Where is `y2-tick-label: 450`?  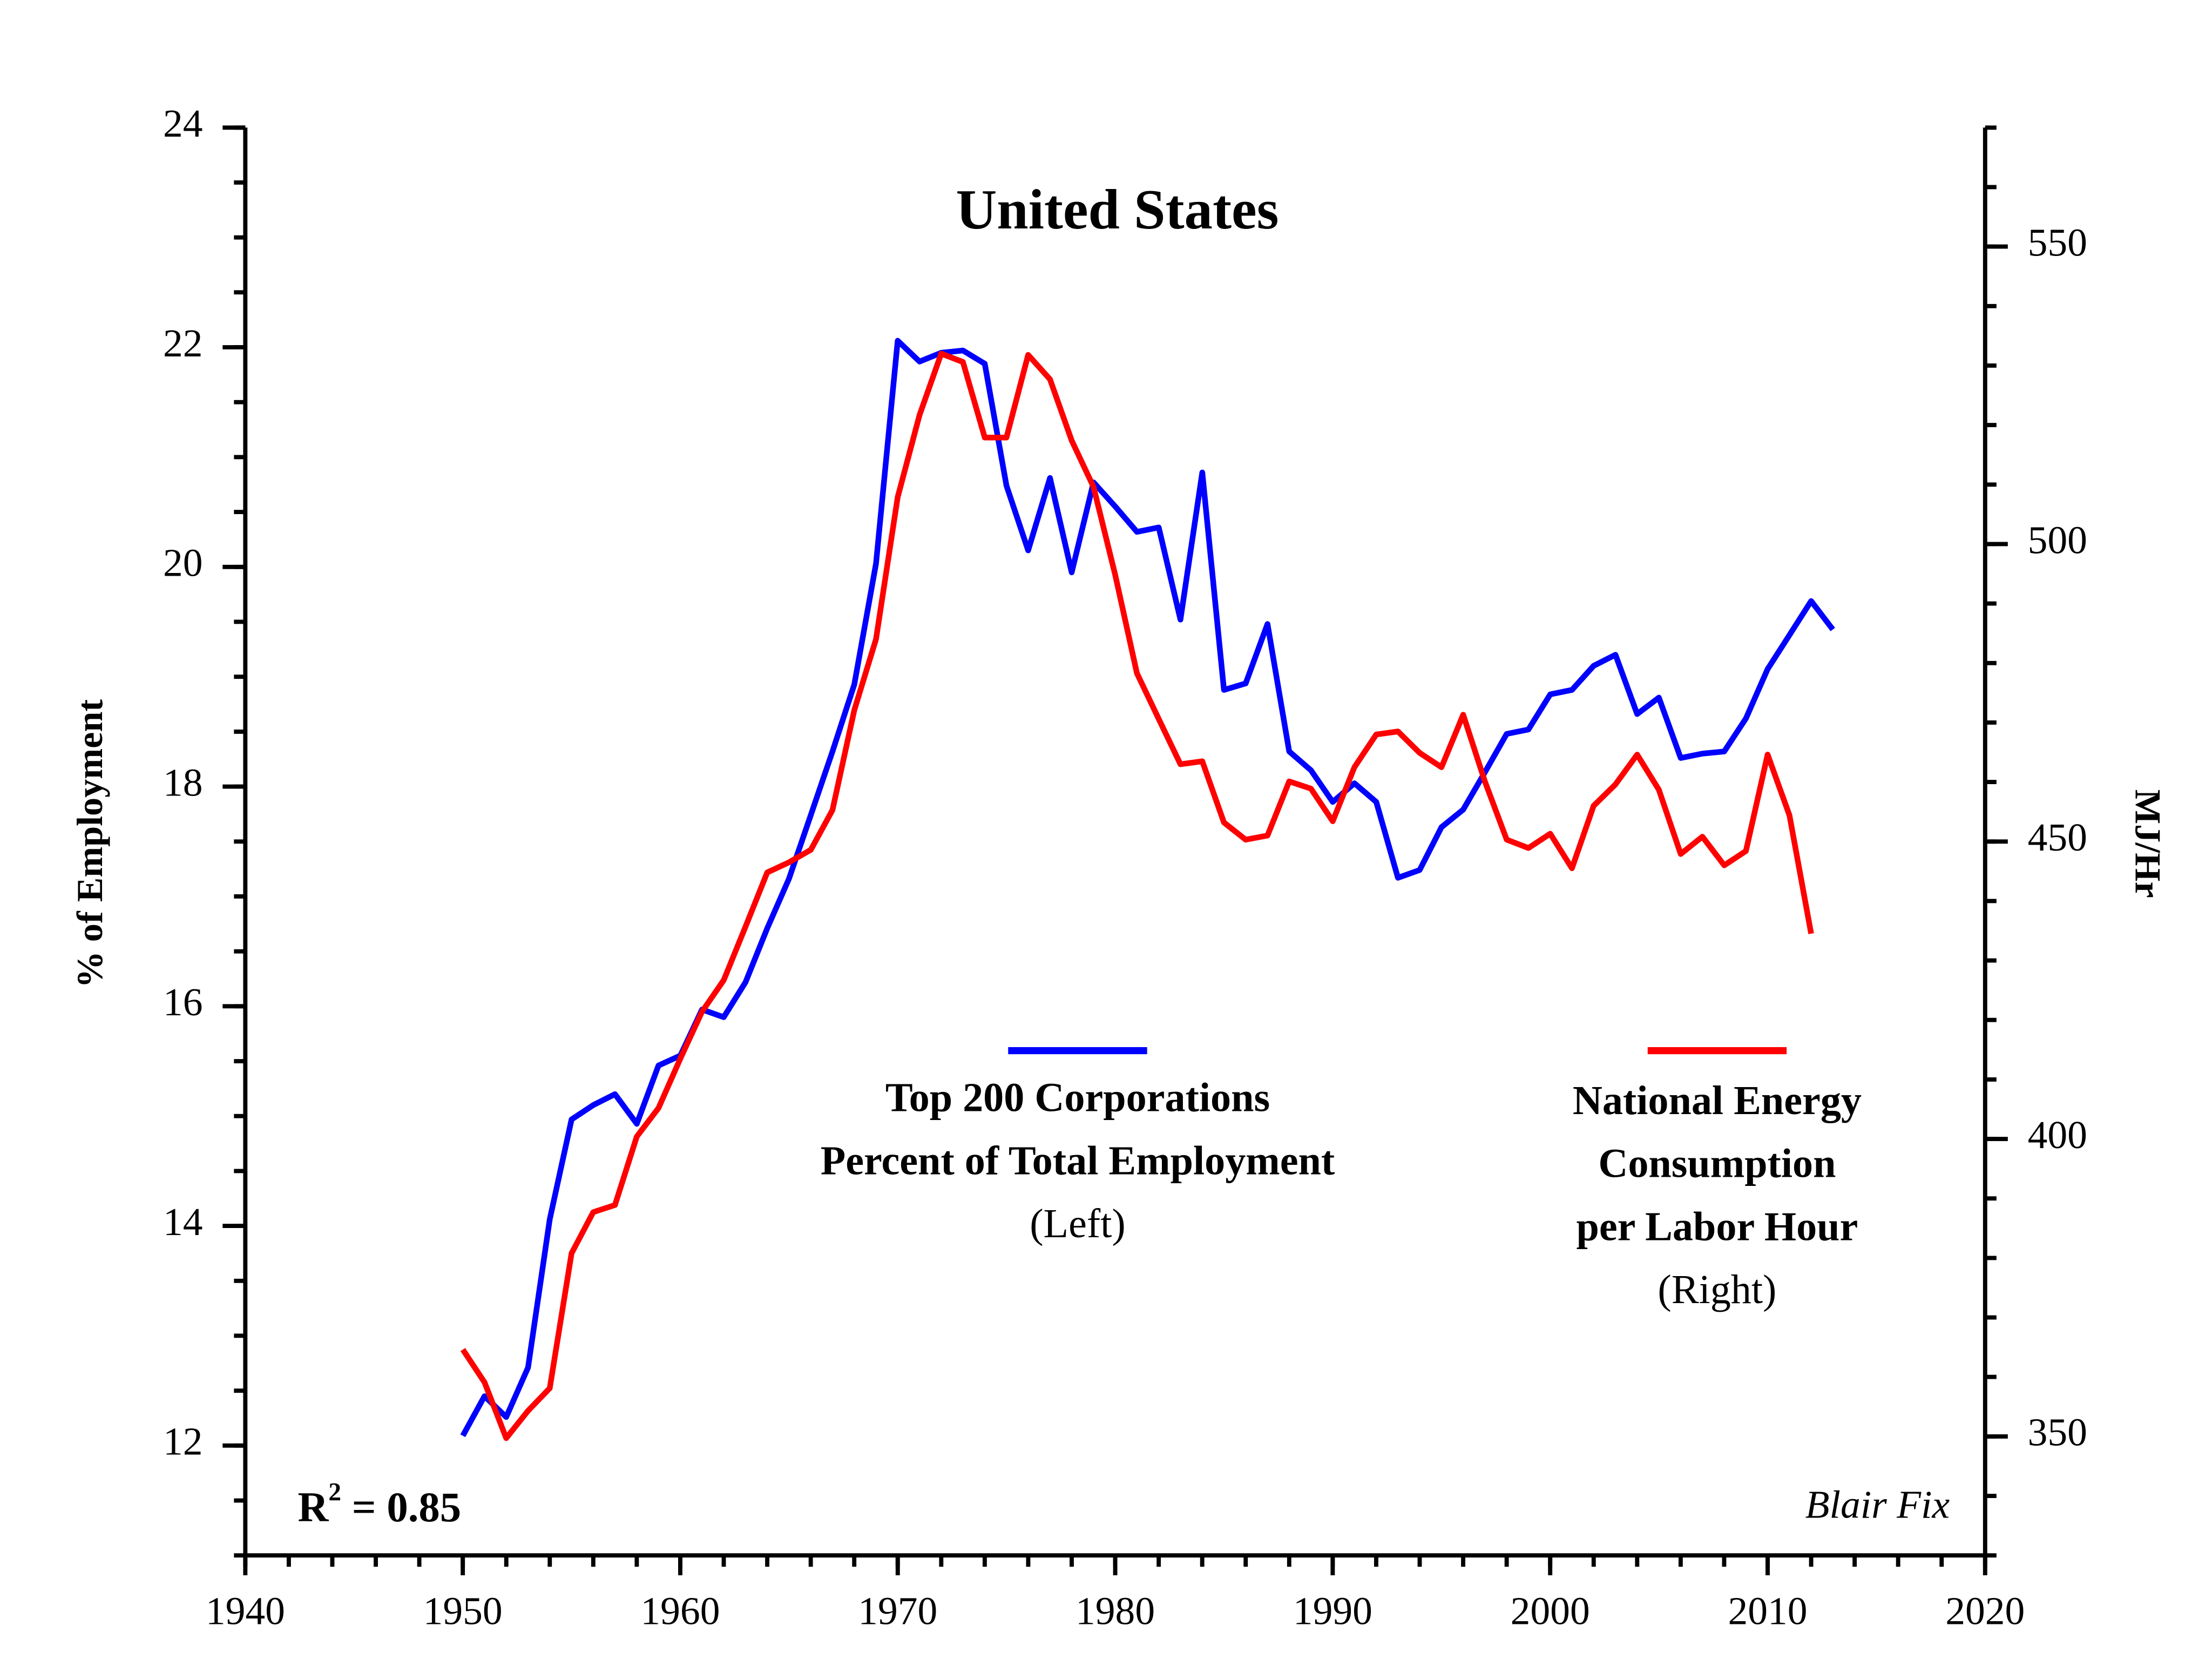
y2-tick-label: 450 is located at coordinates (2057, 837).